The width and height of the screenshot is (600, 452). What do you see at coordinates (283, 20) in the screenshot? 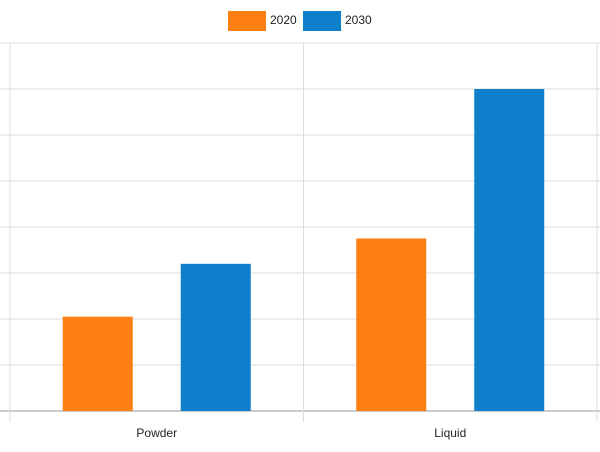
I see `legend-label: 2020` at bounding box center [283, 20].